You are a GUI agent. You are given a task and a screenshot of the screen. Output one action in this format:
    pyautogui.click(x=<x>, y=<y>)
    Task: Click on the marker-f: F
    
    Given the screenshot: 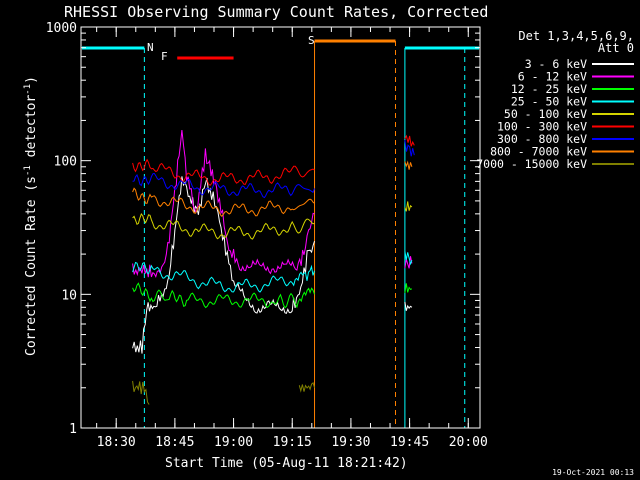 What is the action you would take?
    pyautogui.click(x=164, y=56)
    